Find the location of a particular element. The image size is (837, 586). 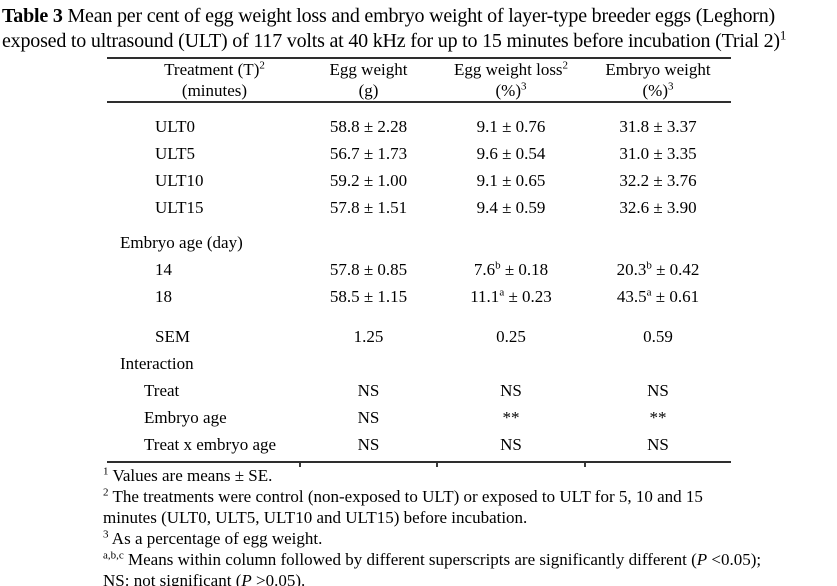

header-separator-rule is located at coordinates (419, 102).